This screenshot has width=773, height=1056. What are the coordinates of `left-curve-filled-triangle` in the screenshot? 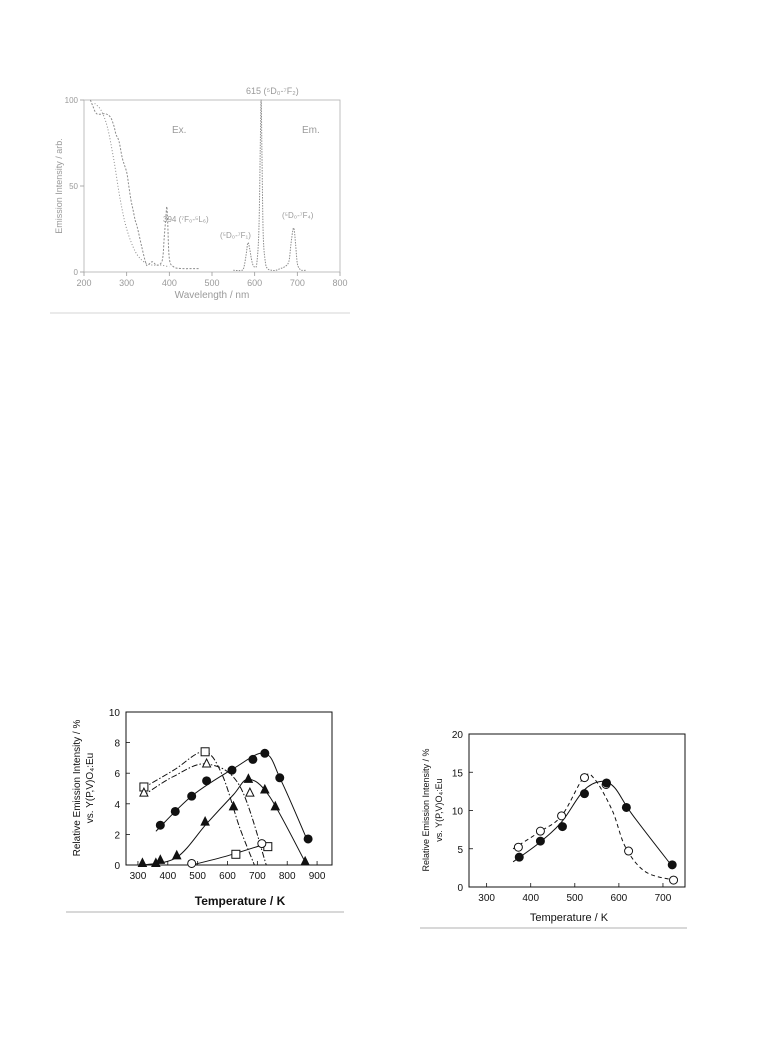 It's located at (224, 822).